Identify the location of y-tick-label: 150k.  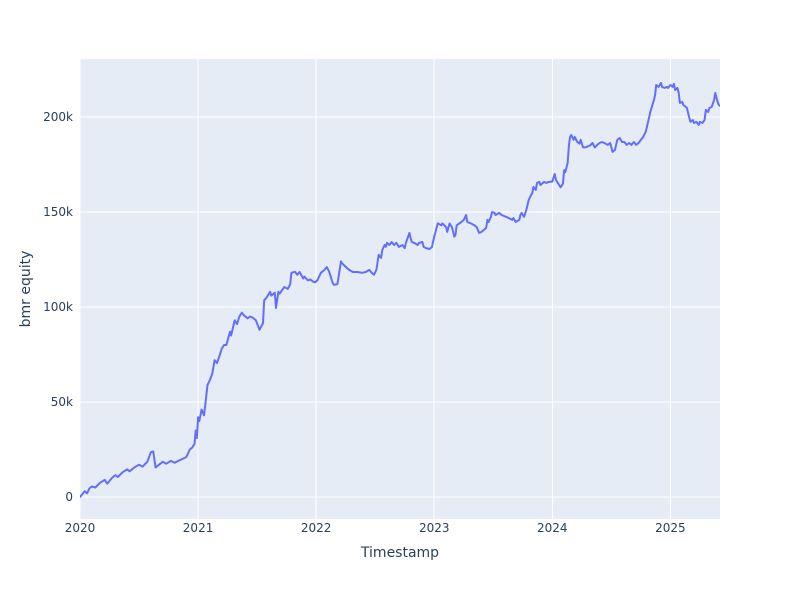
(58, 211).